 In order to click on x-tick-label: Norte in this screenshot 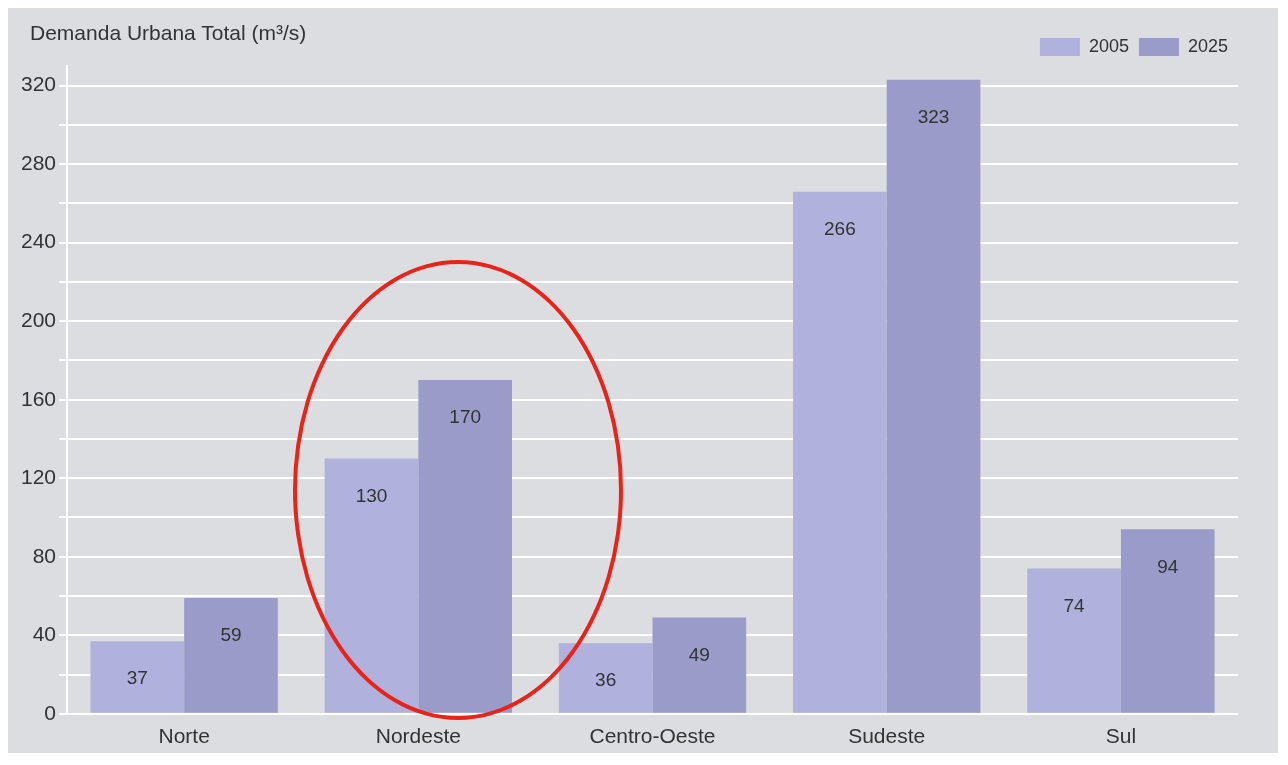, I will do `click(184, 736)`.